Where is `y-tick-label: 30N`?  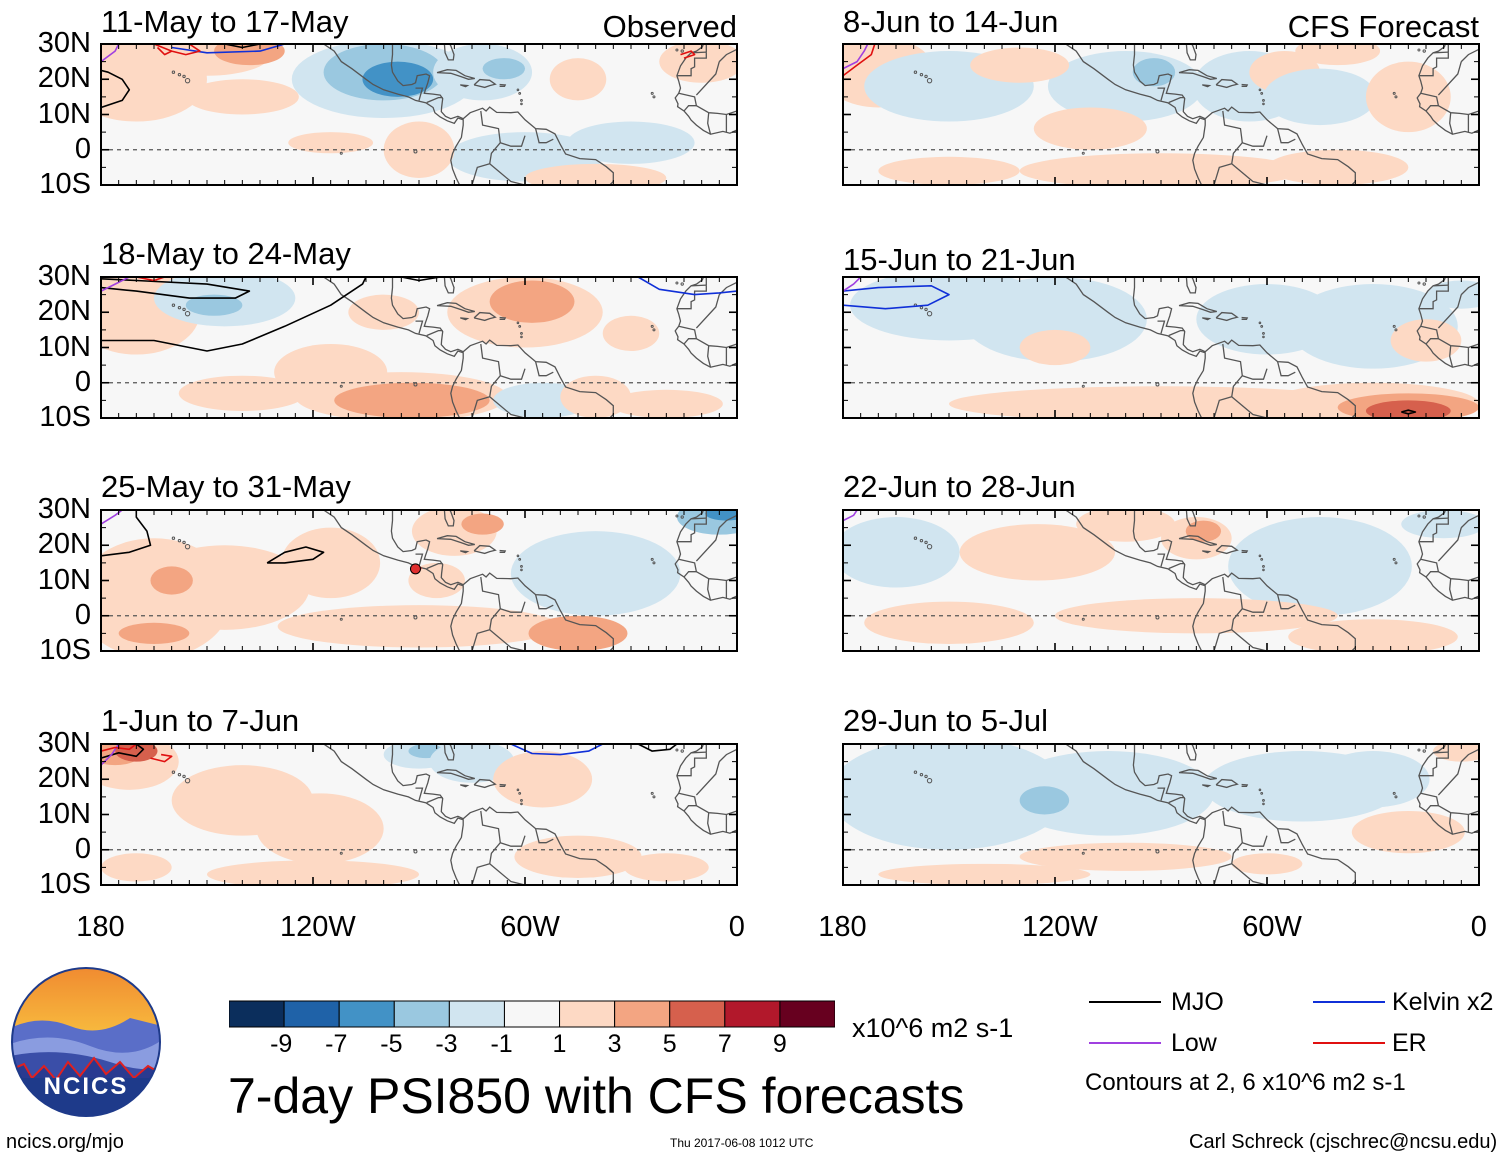 y-tick-label: 30N is located at coordinates (64, 743).